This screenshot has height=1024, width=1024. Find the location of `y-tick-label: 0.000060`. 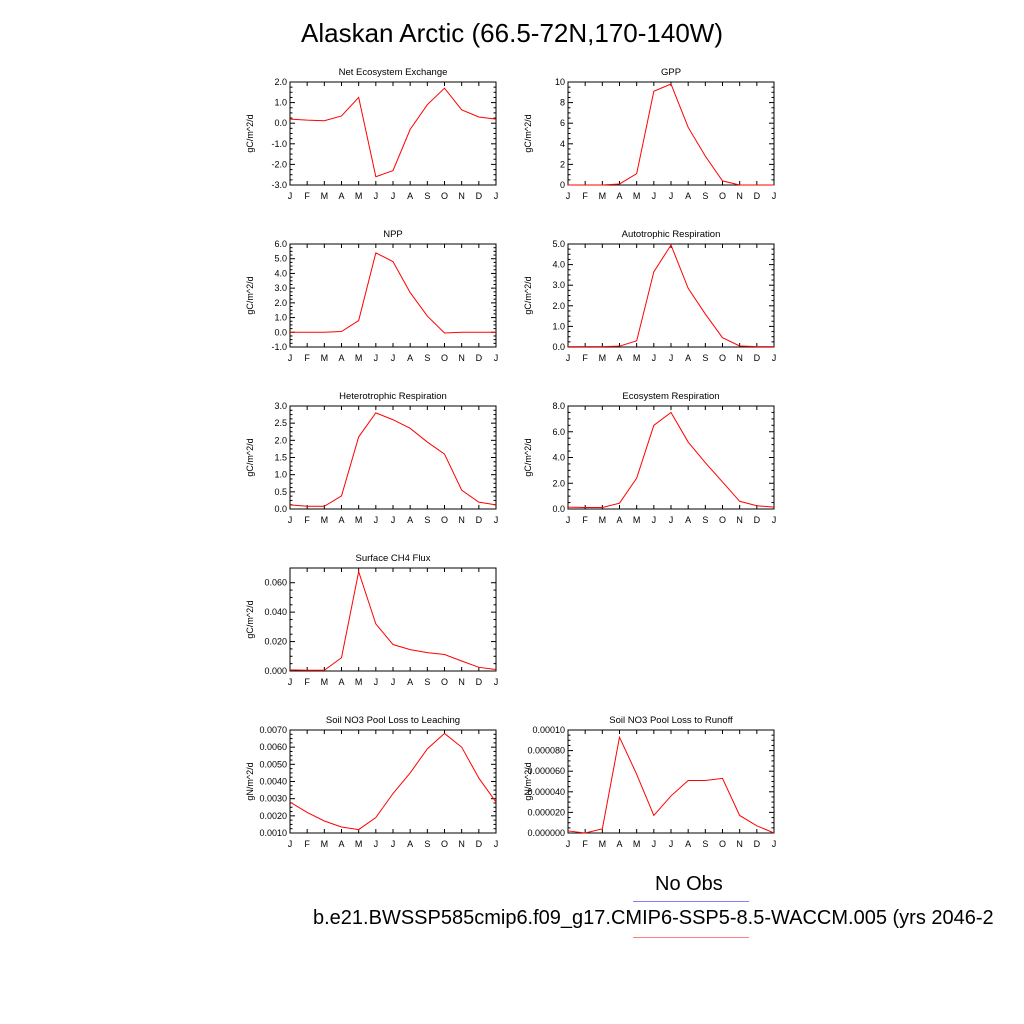

y-tick-label: 0.000060 is located at coordinates (546, 771).